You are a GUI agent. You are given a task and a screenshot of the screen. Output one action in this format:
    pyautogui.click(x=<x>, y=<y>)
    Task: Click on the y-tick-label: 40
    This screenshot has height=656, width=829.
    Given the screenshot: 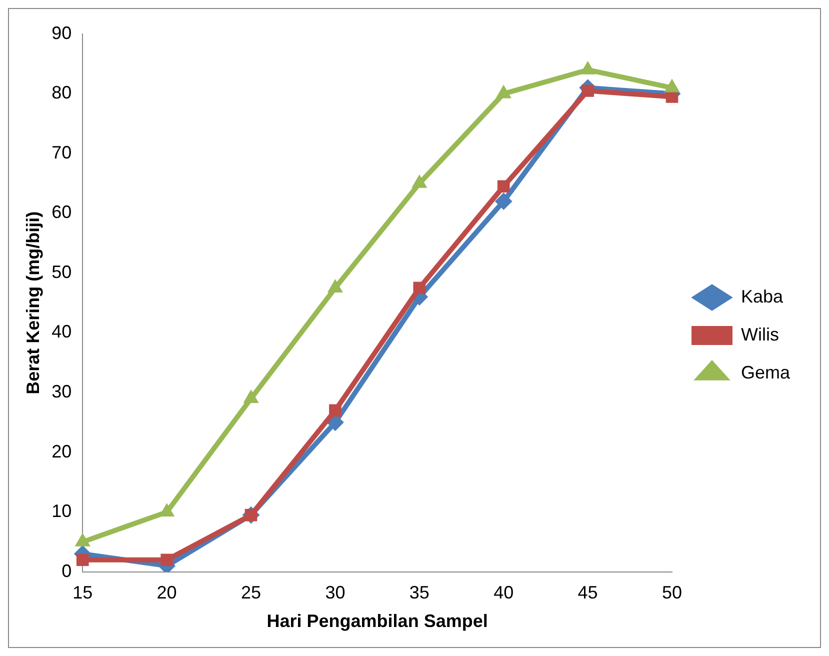 What is the action you would take?
    pyautogui.click(x=62, y=332)
    